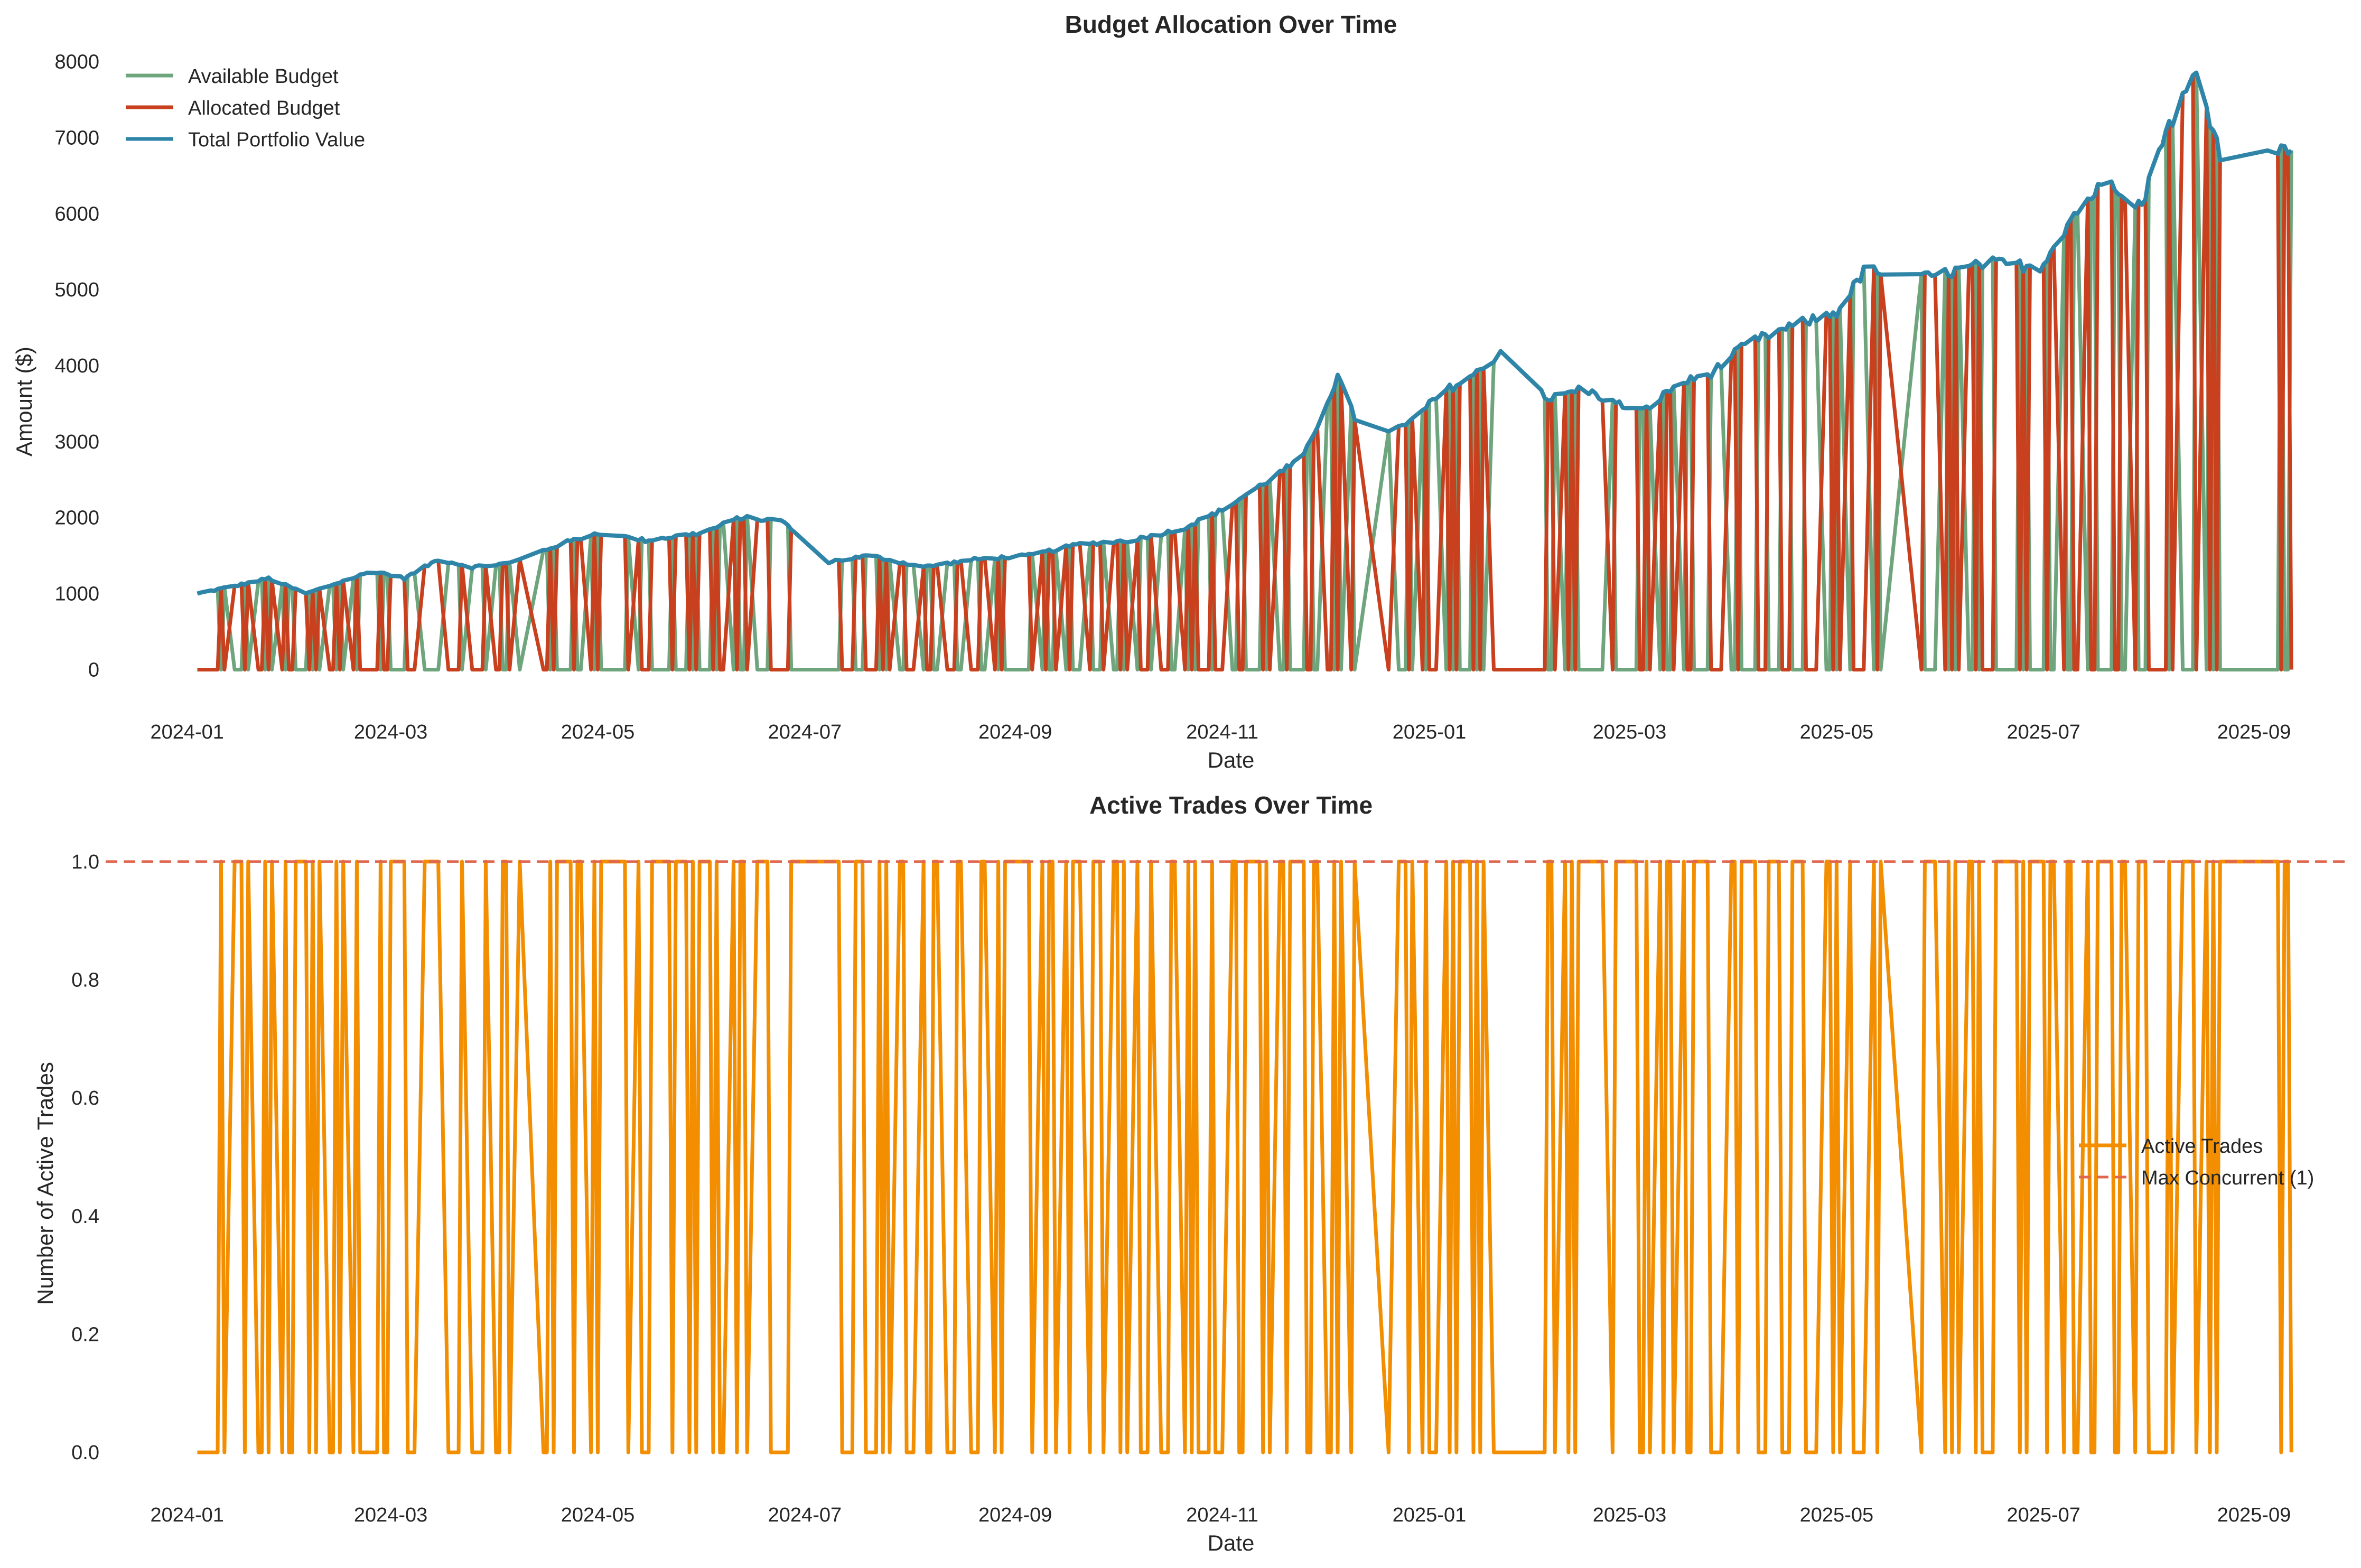 This screenshot has width=2361, height=1568. Describe the element at coordinates (76, 62) in the screenshot. I see `budget-chart-y-tick-label: 8000` at that location.